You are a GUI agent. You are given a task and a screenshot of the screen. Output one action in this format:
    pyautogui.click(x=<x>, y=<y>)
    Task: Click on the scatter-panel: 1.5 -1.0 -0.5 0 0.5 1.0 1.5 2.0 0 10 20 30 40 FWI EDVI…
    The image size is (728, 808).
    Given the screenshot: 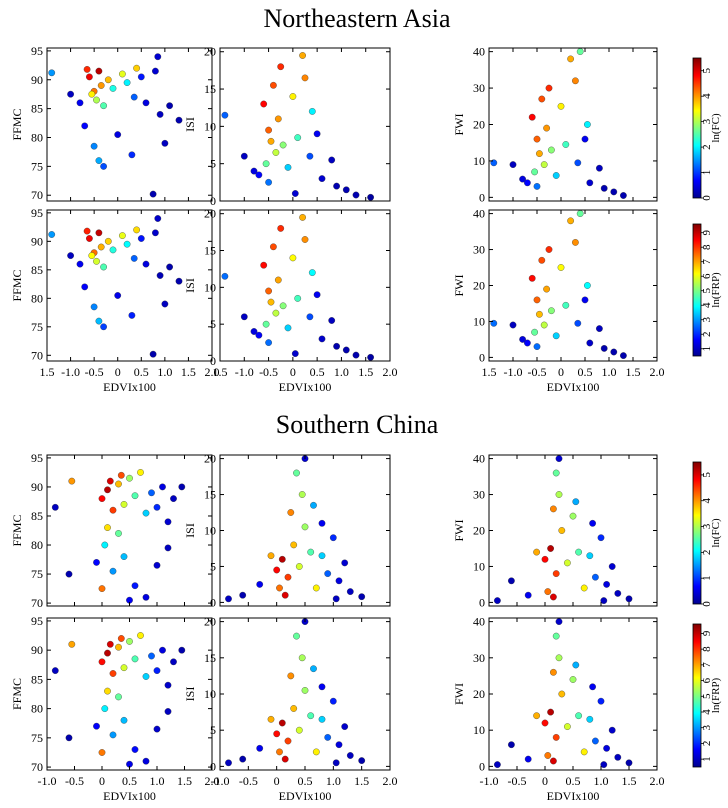 What is the action you would take?
    pyautogui.click(x=558, y=300)
    